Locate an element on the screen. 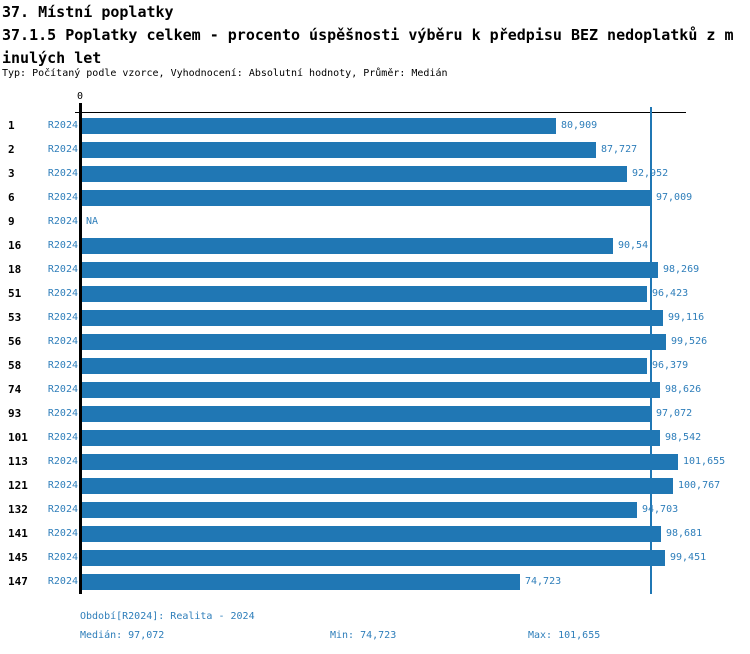 The image size is (750, 654). bar-value-label: 100,767 is located at coordinates (699, 485).